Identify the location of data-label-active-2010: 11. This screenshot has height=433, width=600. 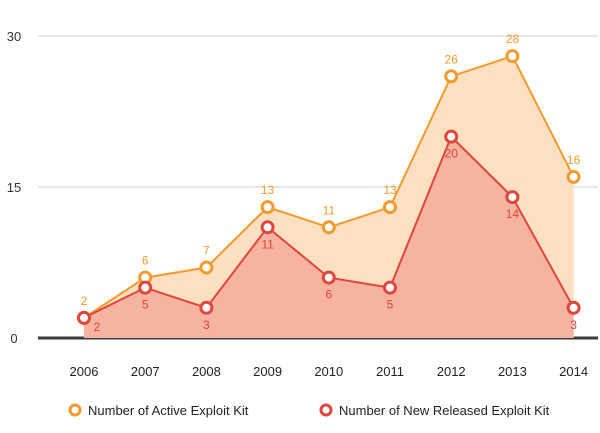
(329, 210).